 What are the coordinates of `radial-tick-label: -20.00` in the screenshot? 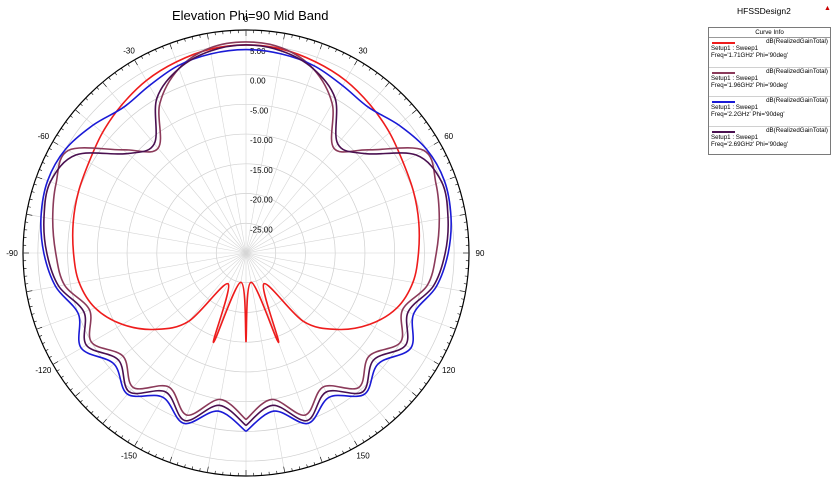 It's located at (261, 200).